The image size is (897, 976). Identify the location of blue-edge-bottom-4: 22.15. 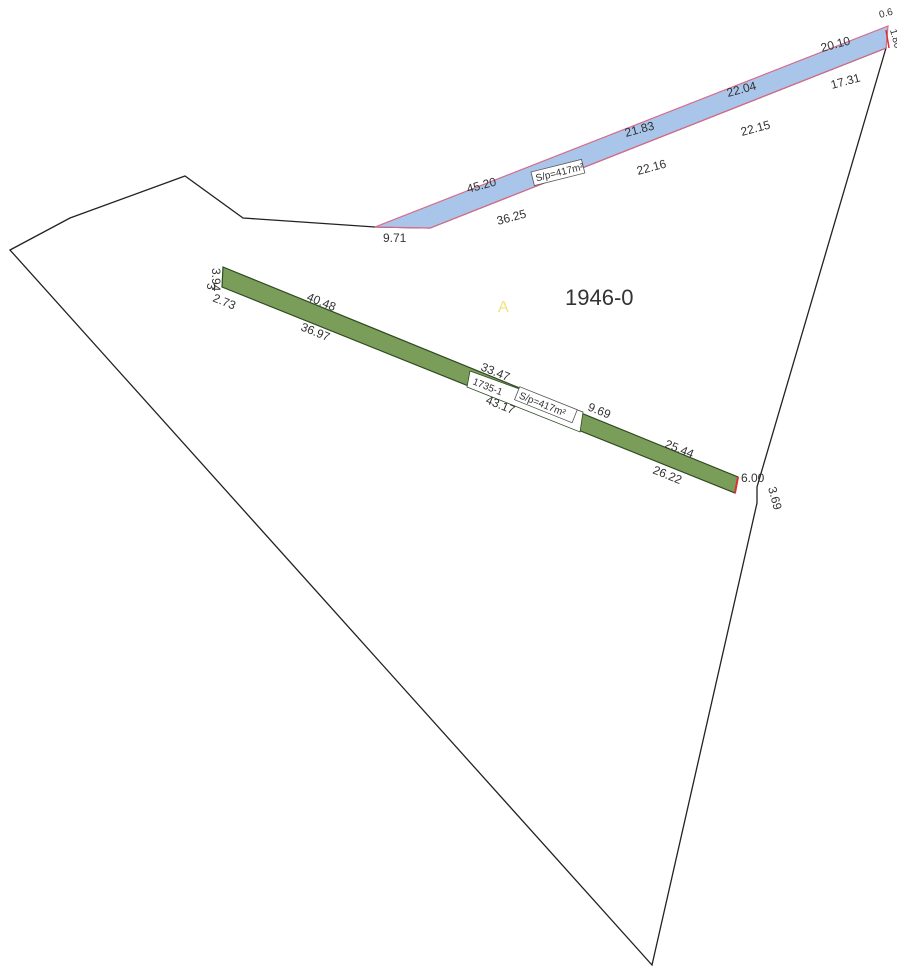
(755, 128).